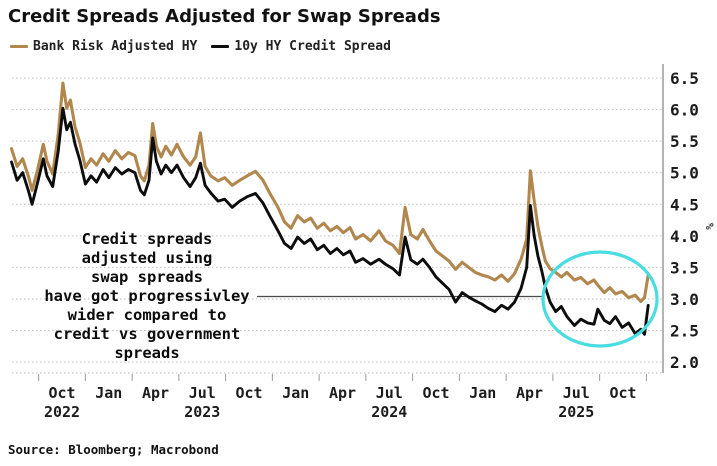 The image size is (717, 466). Describe the element at coordinates (600, 299) in the screenshot. I see `highlight-ellipse` at that location.